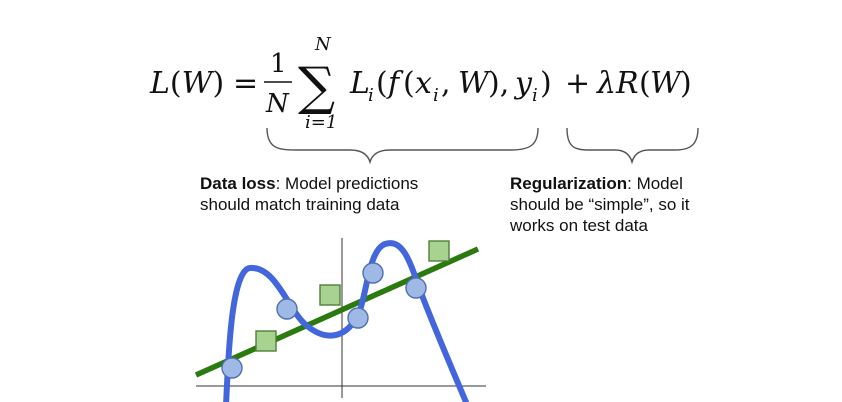  What do you see at coordinates (655, 183) in the screenshot?
I see `regularization-text-1: : Model` at bounding box center [655, 183].